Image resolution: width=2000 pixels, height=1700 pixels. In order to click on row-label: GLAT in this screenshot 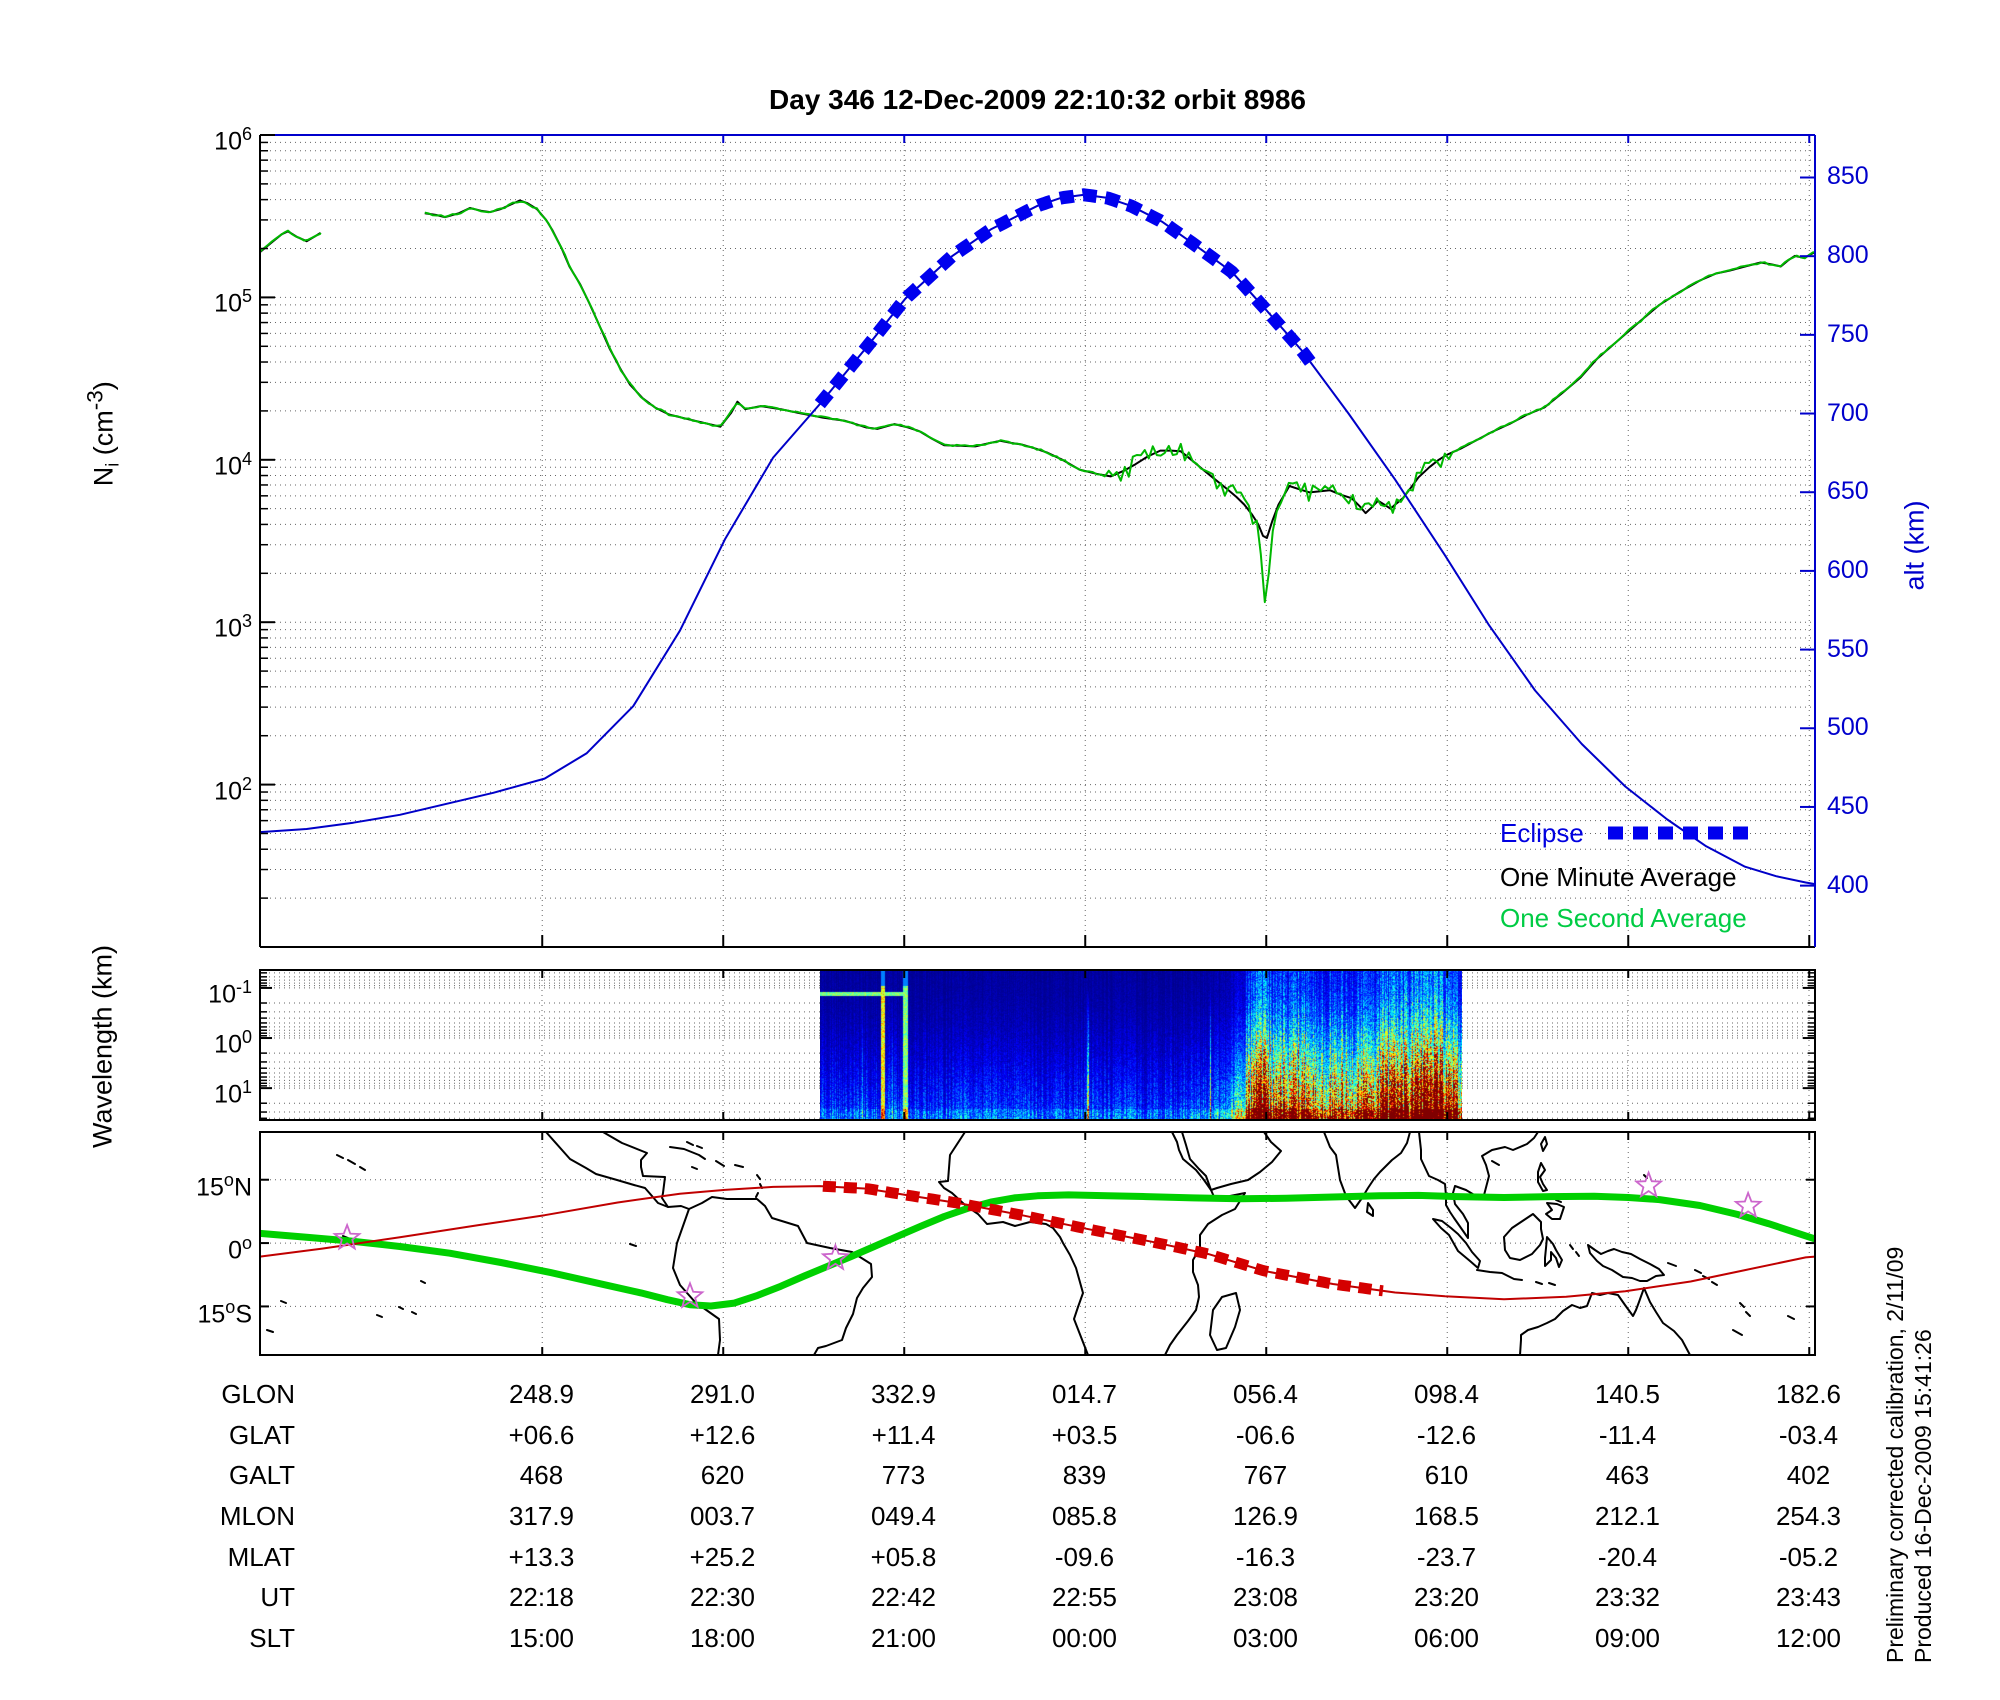, I will do `click(262, 1434)`.